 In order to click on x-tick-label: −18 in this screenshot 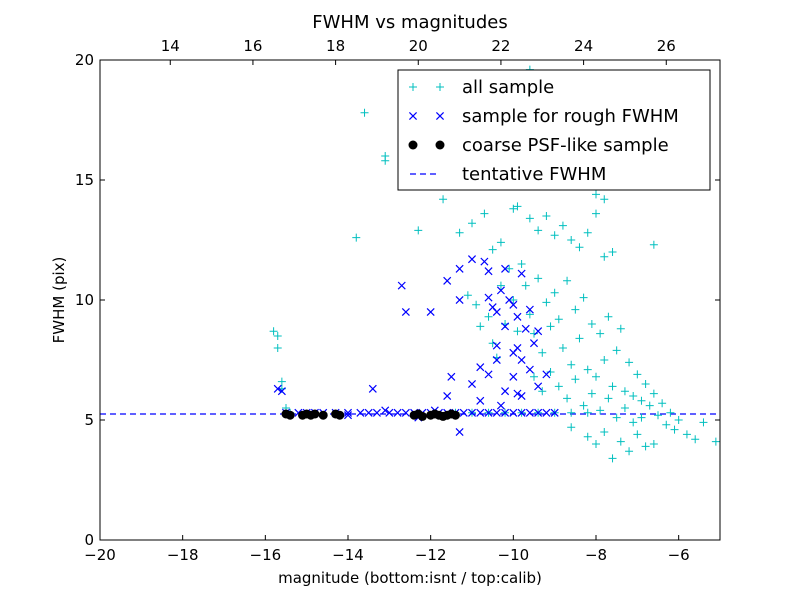, I will do `click(183, 555)`.